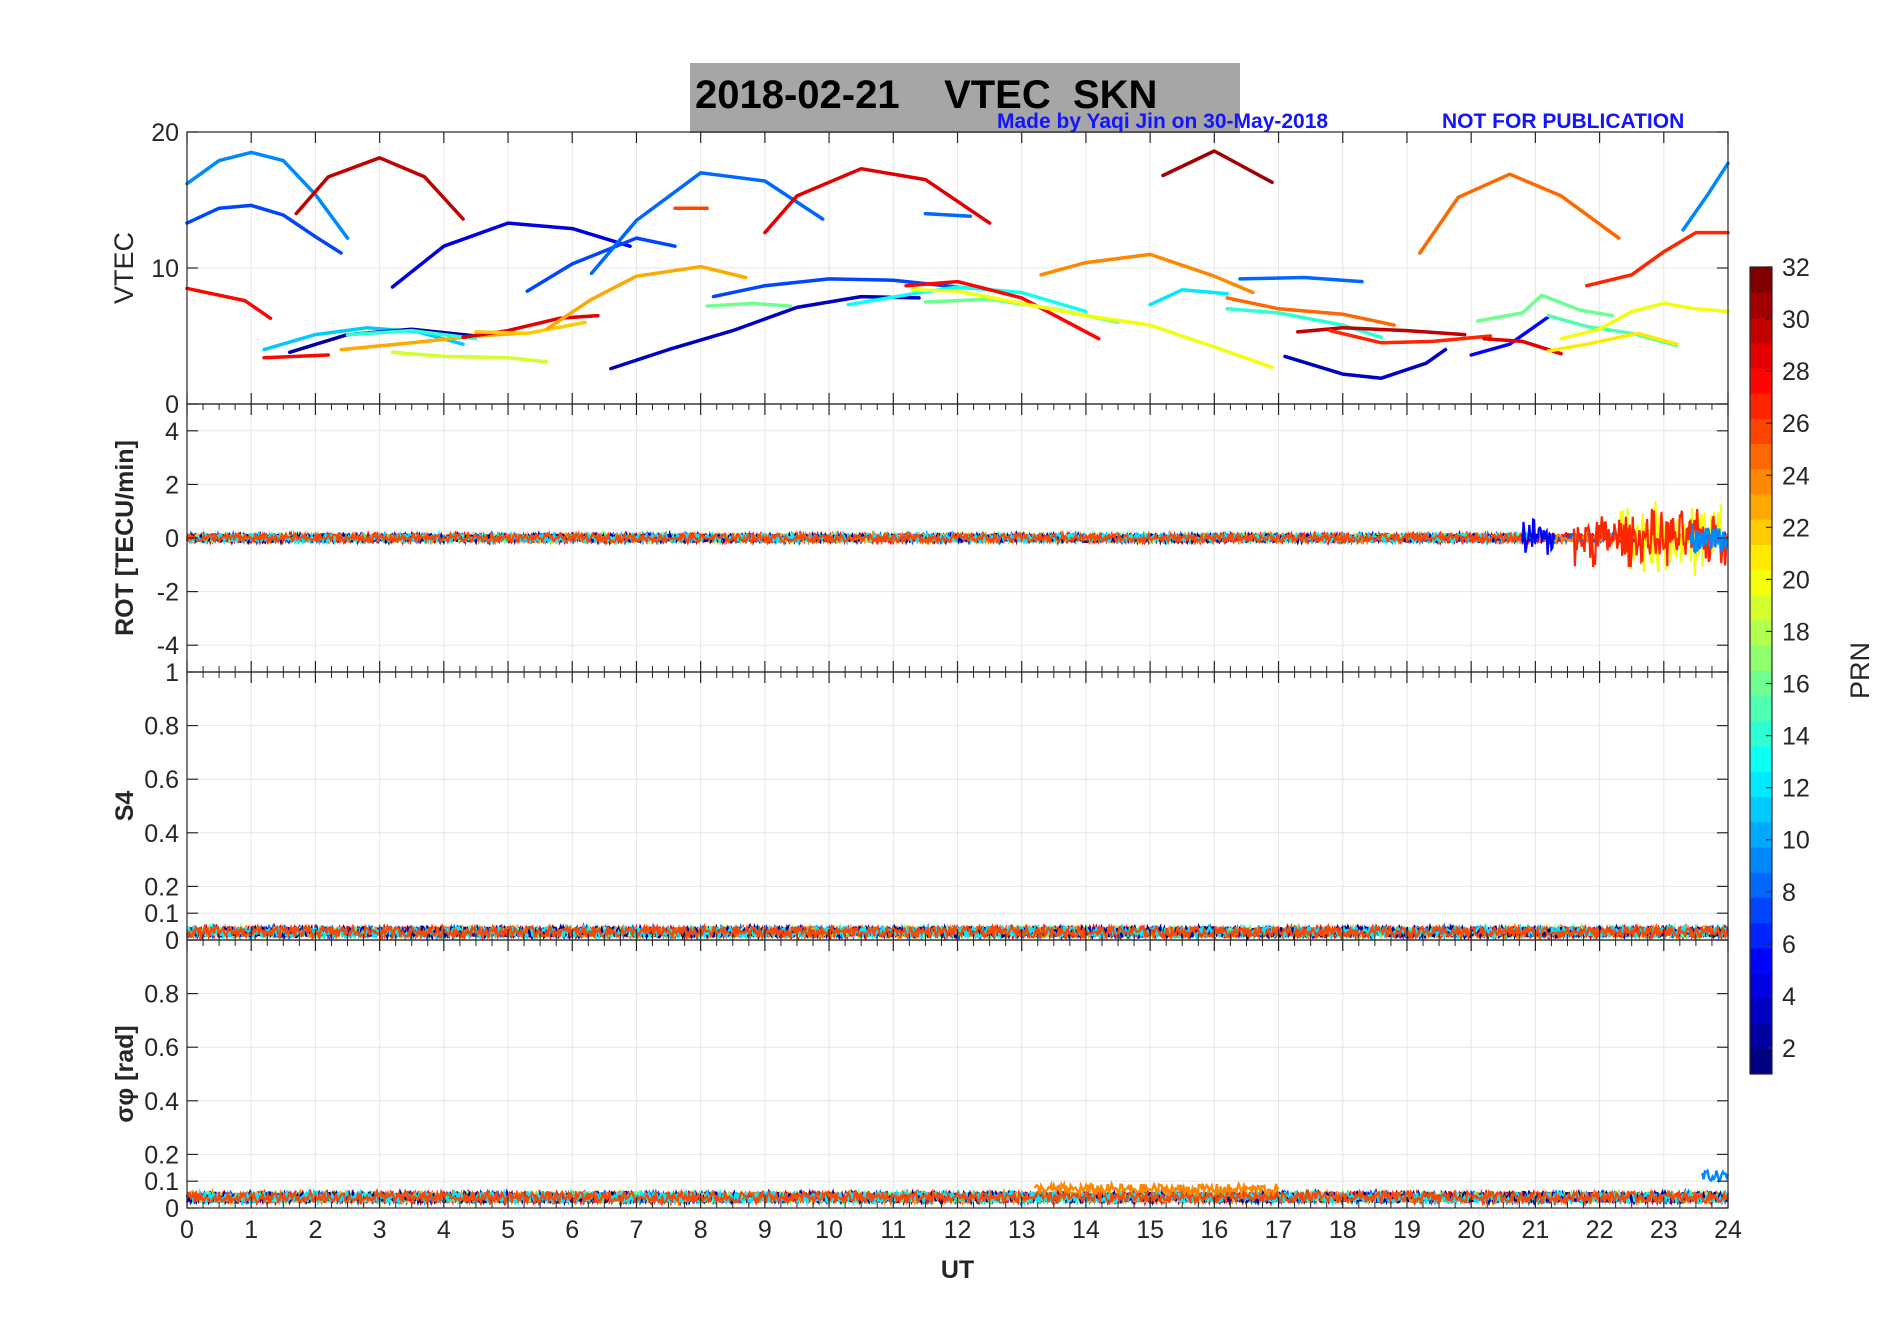 Image resolution: width=1902 pixels, height=1330 pixels. I want to click on credit-text: Made by Yaqi Jin on 30-May-2018, so click(1163, 121).